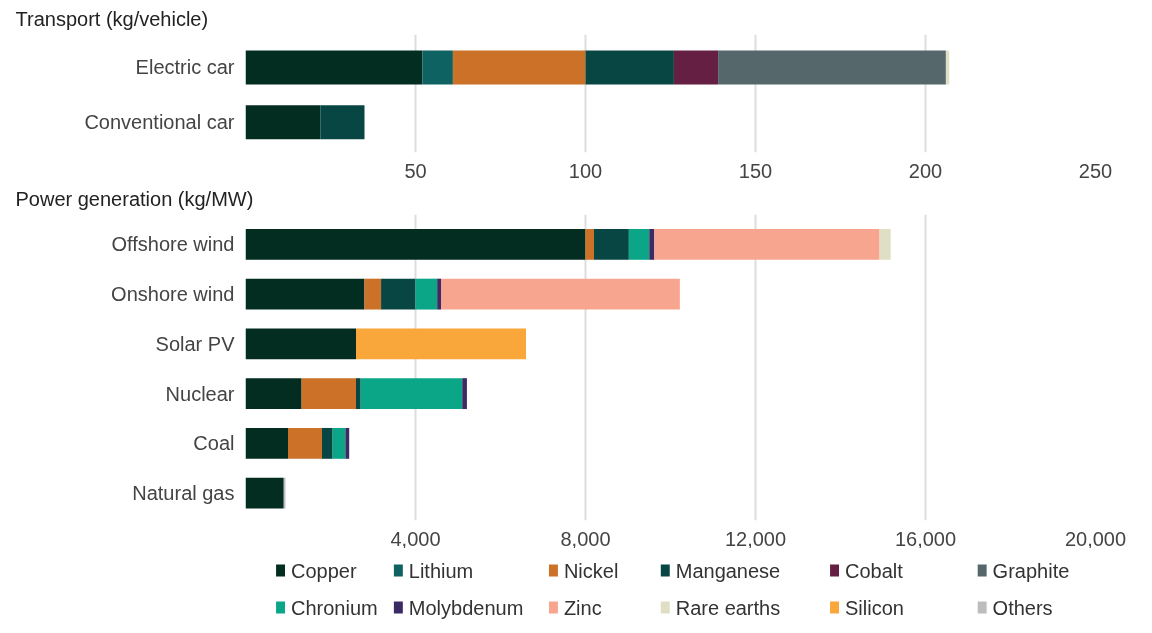  Describe the element at coordinates (214, 443) in the screenshot. I see `y-tick-label: Coal` at that location.